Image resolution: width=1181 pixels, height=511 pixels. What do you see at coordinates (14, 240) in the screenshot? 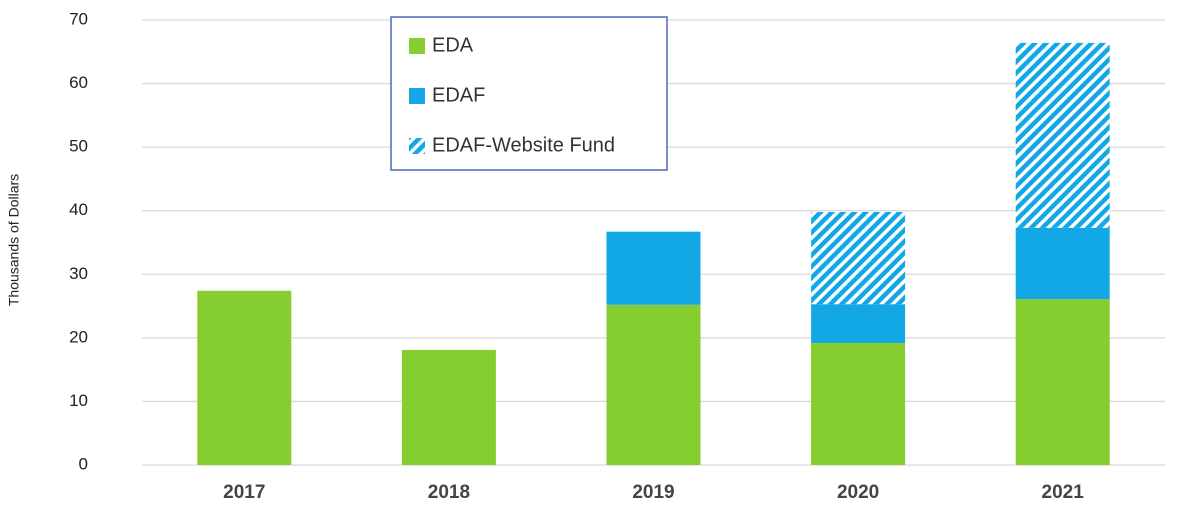
I see `y-axis-title: Thousands of Dollars` at bounding box center [14, 240].